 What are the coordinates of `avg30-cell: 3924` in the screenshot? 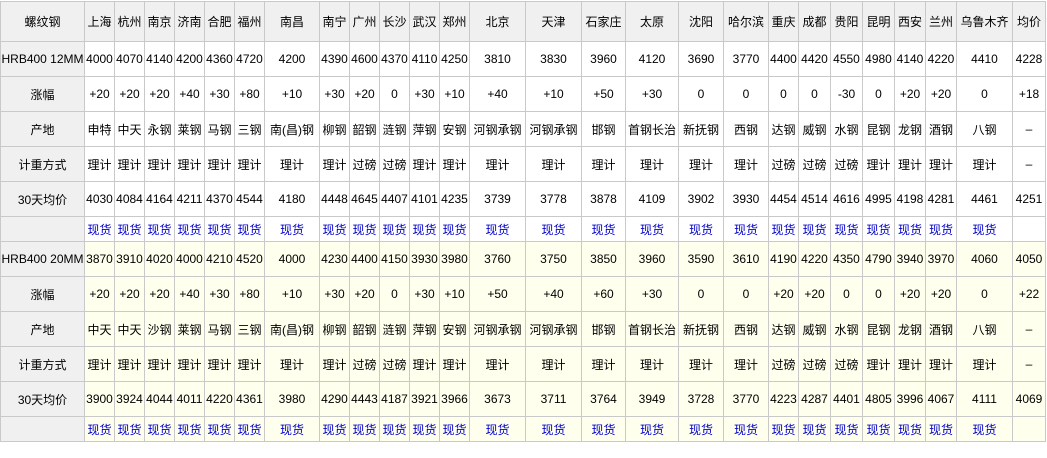 It's located at (129, 399).